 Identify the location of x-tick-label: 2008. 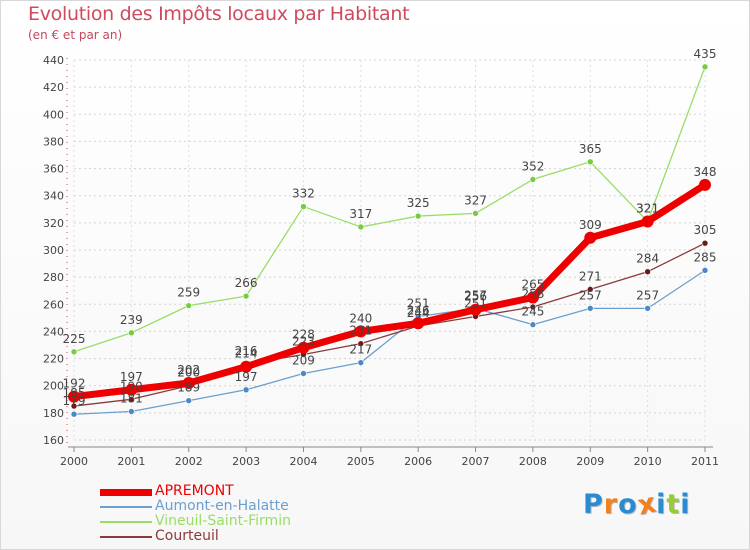
(533, 461).